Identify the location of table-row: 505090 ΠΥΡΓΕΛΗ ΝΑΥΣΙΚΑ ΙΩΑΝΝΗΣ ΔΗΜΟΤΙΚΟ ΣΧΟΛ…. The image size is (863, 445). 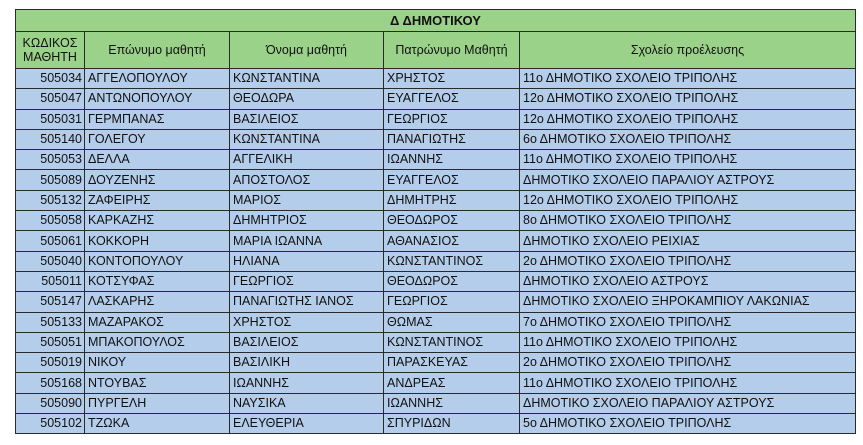
(436, 403).